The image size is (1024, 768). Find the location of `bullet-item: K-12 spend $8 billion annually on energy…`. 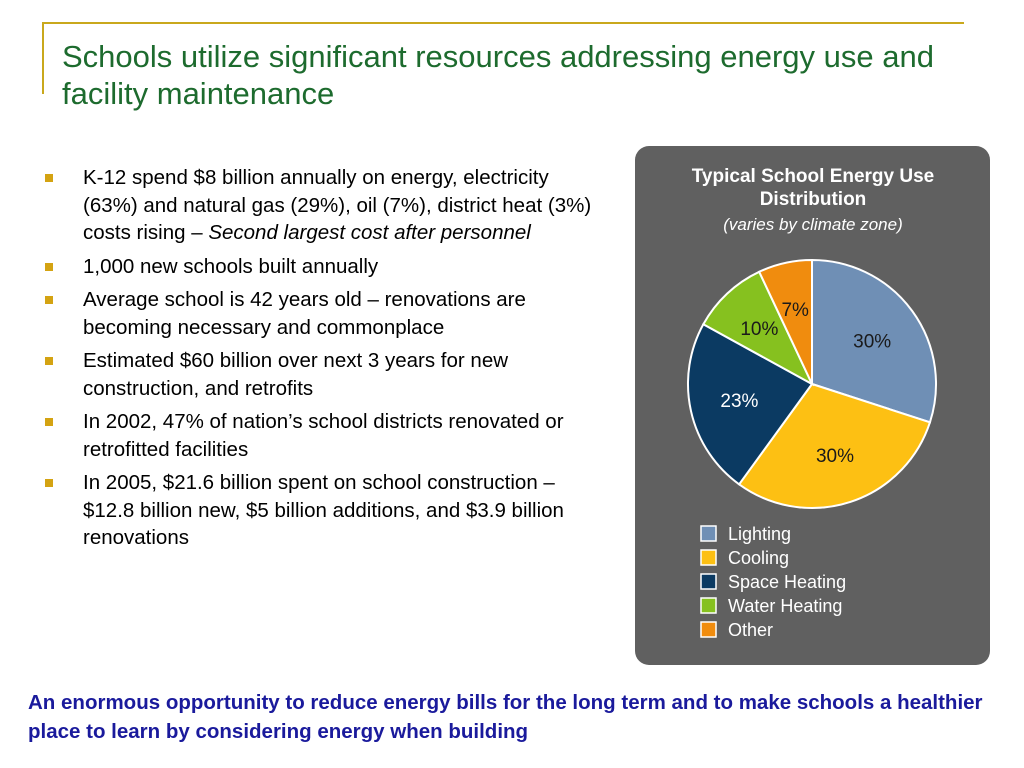

bullet-item: K-12 spend $8 billion annually on energy… is located at coordinates (325, 205).